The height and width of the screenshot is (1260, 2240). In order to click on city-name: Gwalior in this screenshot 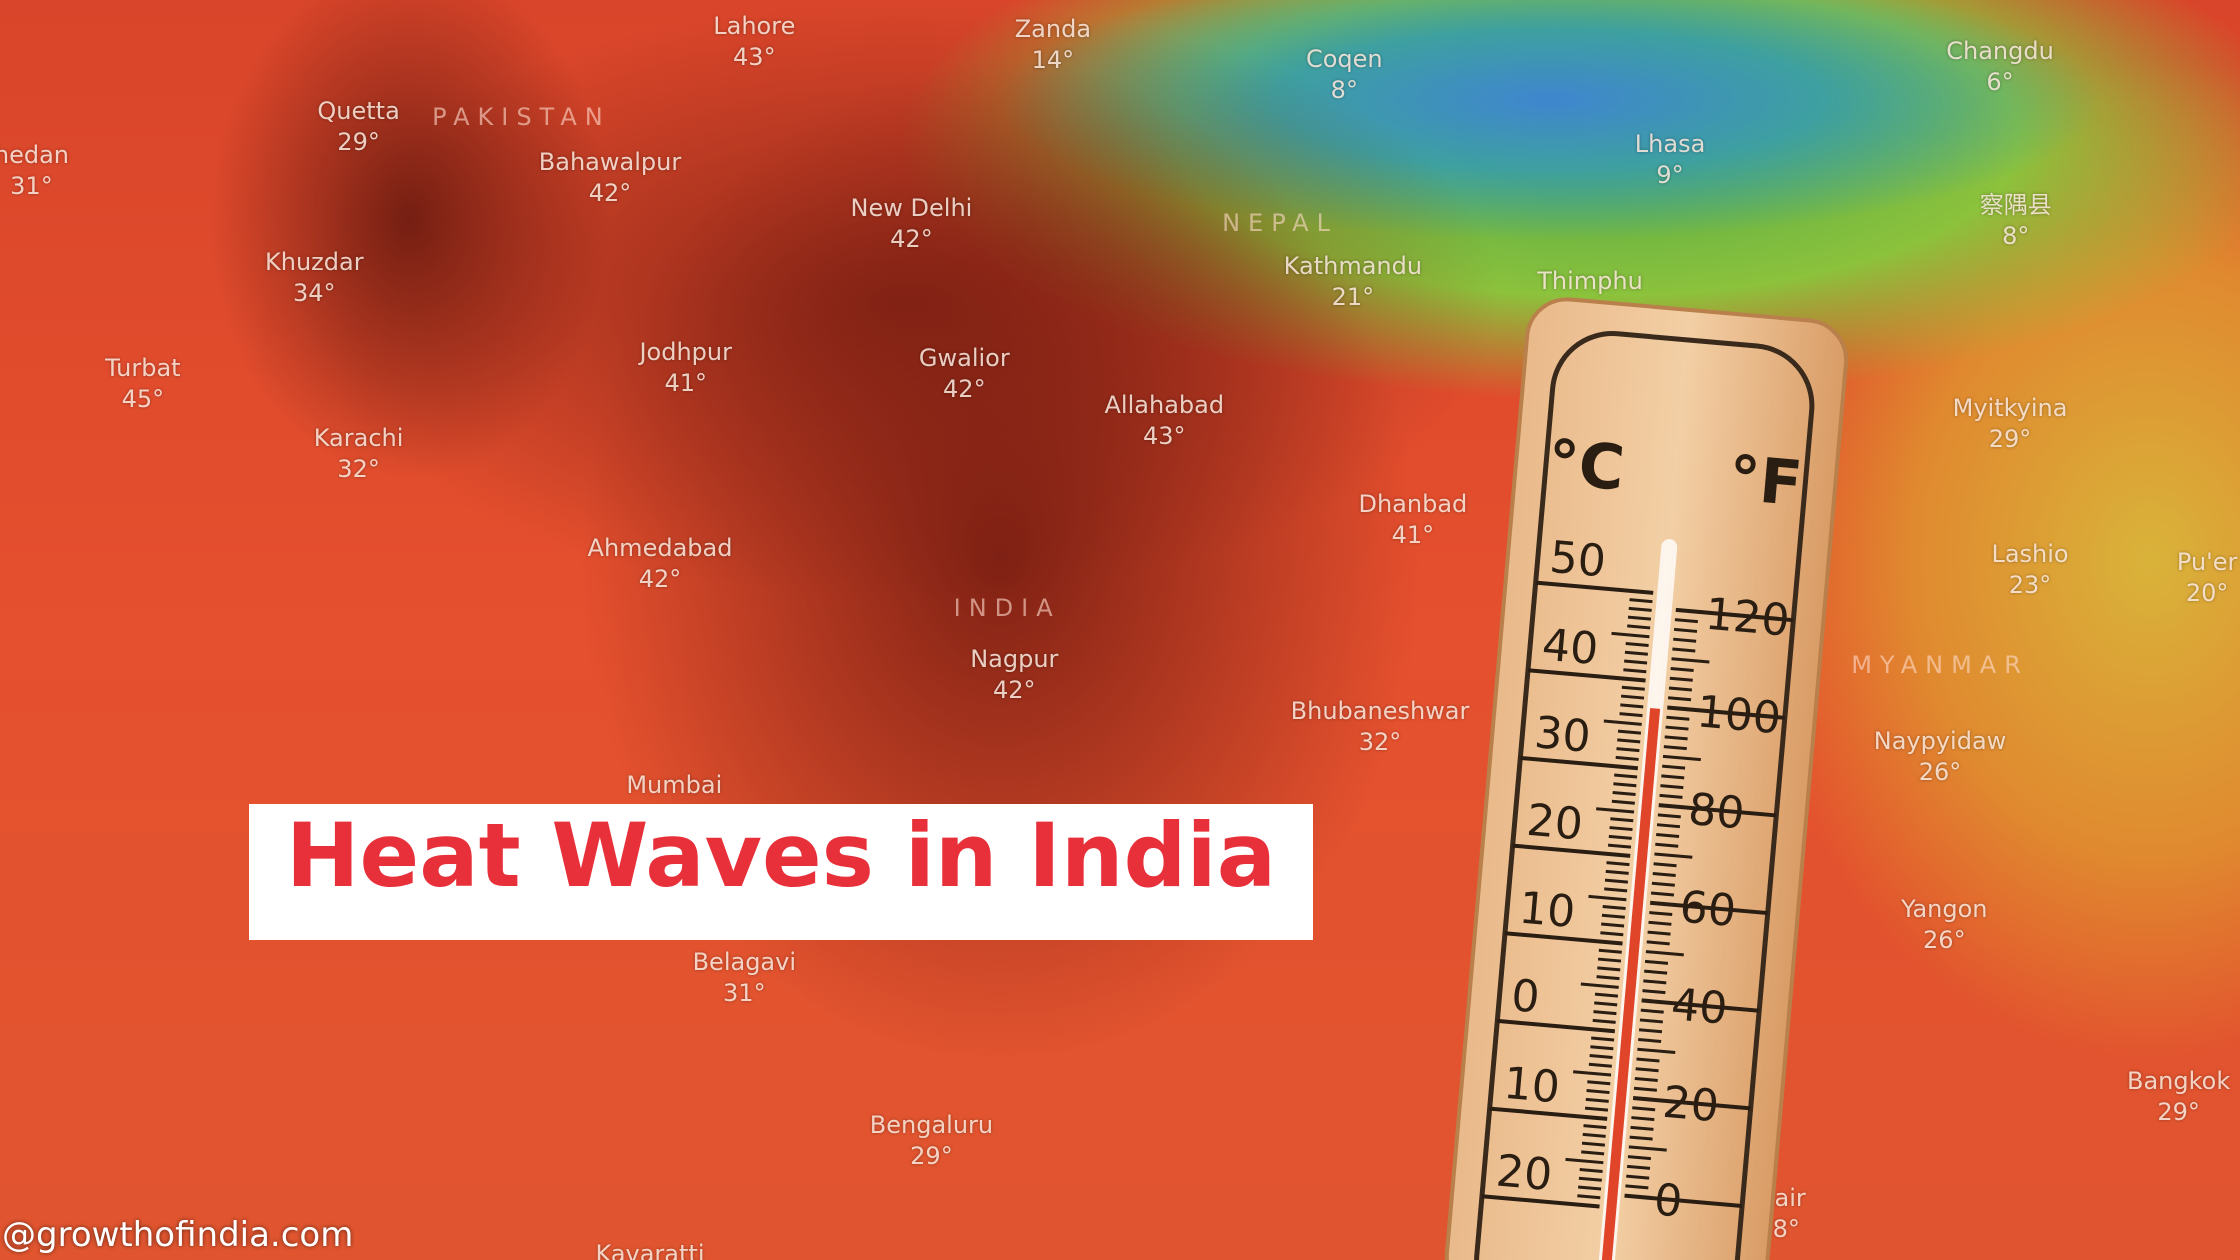, I will do `click(964, 357)`.